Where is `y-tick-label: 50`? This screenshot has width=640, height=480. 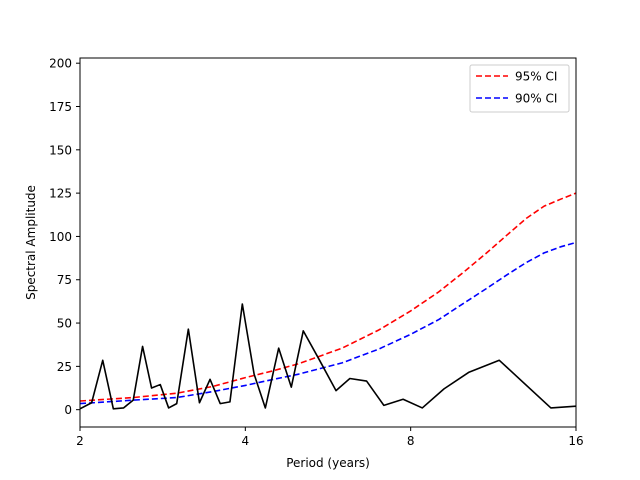 y-tick-label: 50 is located at coordinates (64, 324).